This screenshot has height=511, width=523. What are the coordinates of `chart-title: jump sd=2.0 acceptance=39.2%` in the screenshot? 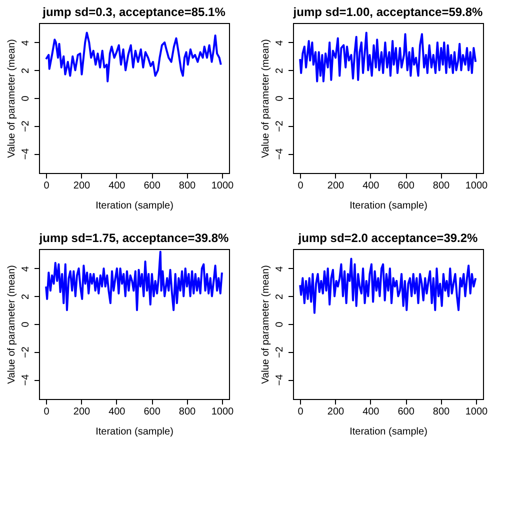 It's located at (387, 238).